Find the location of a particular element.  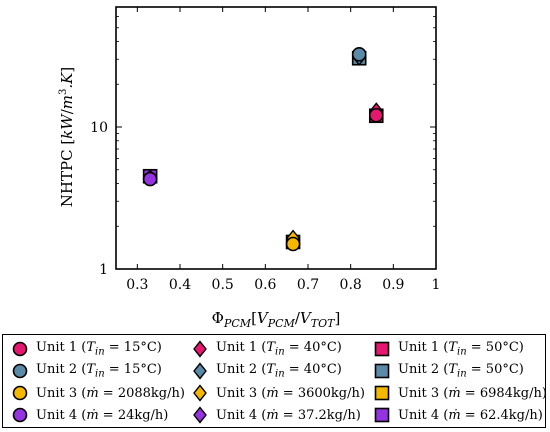

legend-label: Unit 4 (ṁ = 62.4kg/h) is located at coordinates (470, 415).